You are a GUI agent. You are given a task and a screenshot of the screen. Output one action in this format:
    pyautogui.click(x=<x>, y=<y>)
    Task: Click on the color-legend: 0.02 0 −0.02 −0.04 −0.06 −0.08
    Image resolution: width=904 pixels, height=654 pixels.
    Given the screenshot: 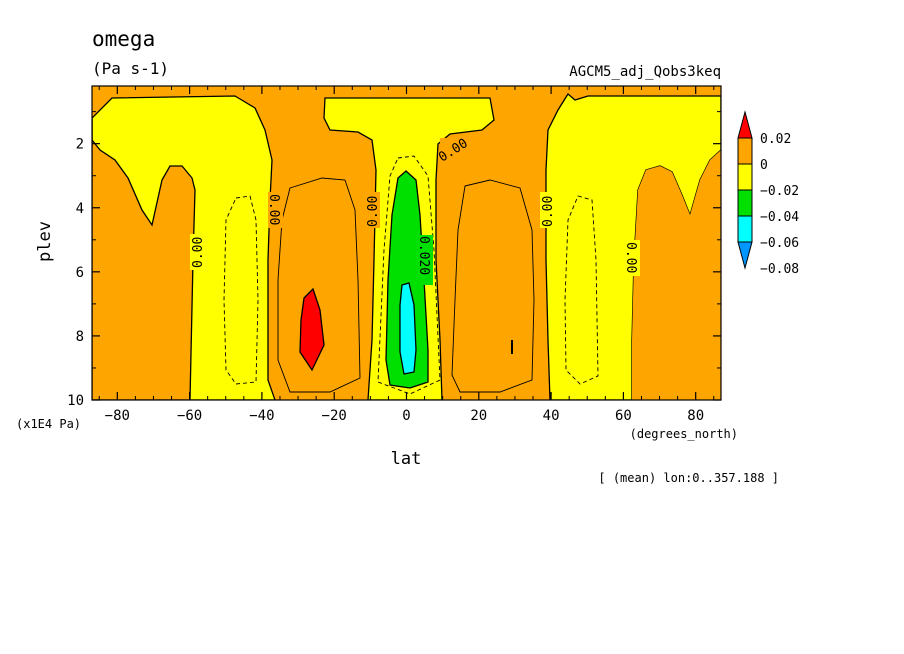 What is the action you would take?
    pyautogui.click(x=768, y=193)
    